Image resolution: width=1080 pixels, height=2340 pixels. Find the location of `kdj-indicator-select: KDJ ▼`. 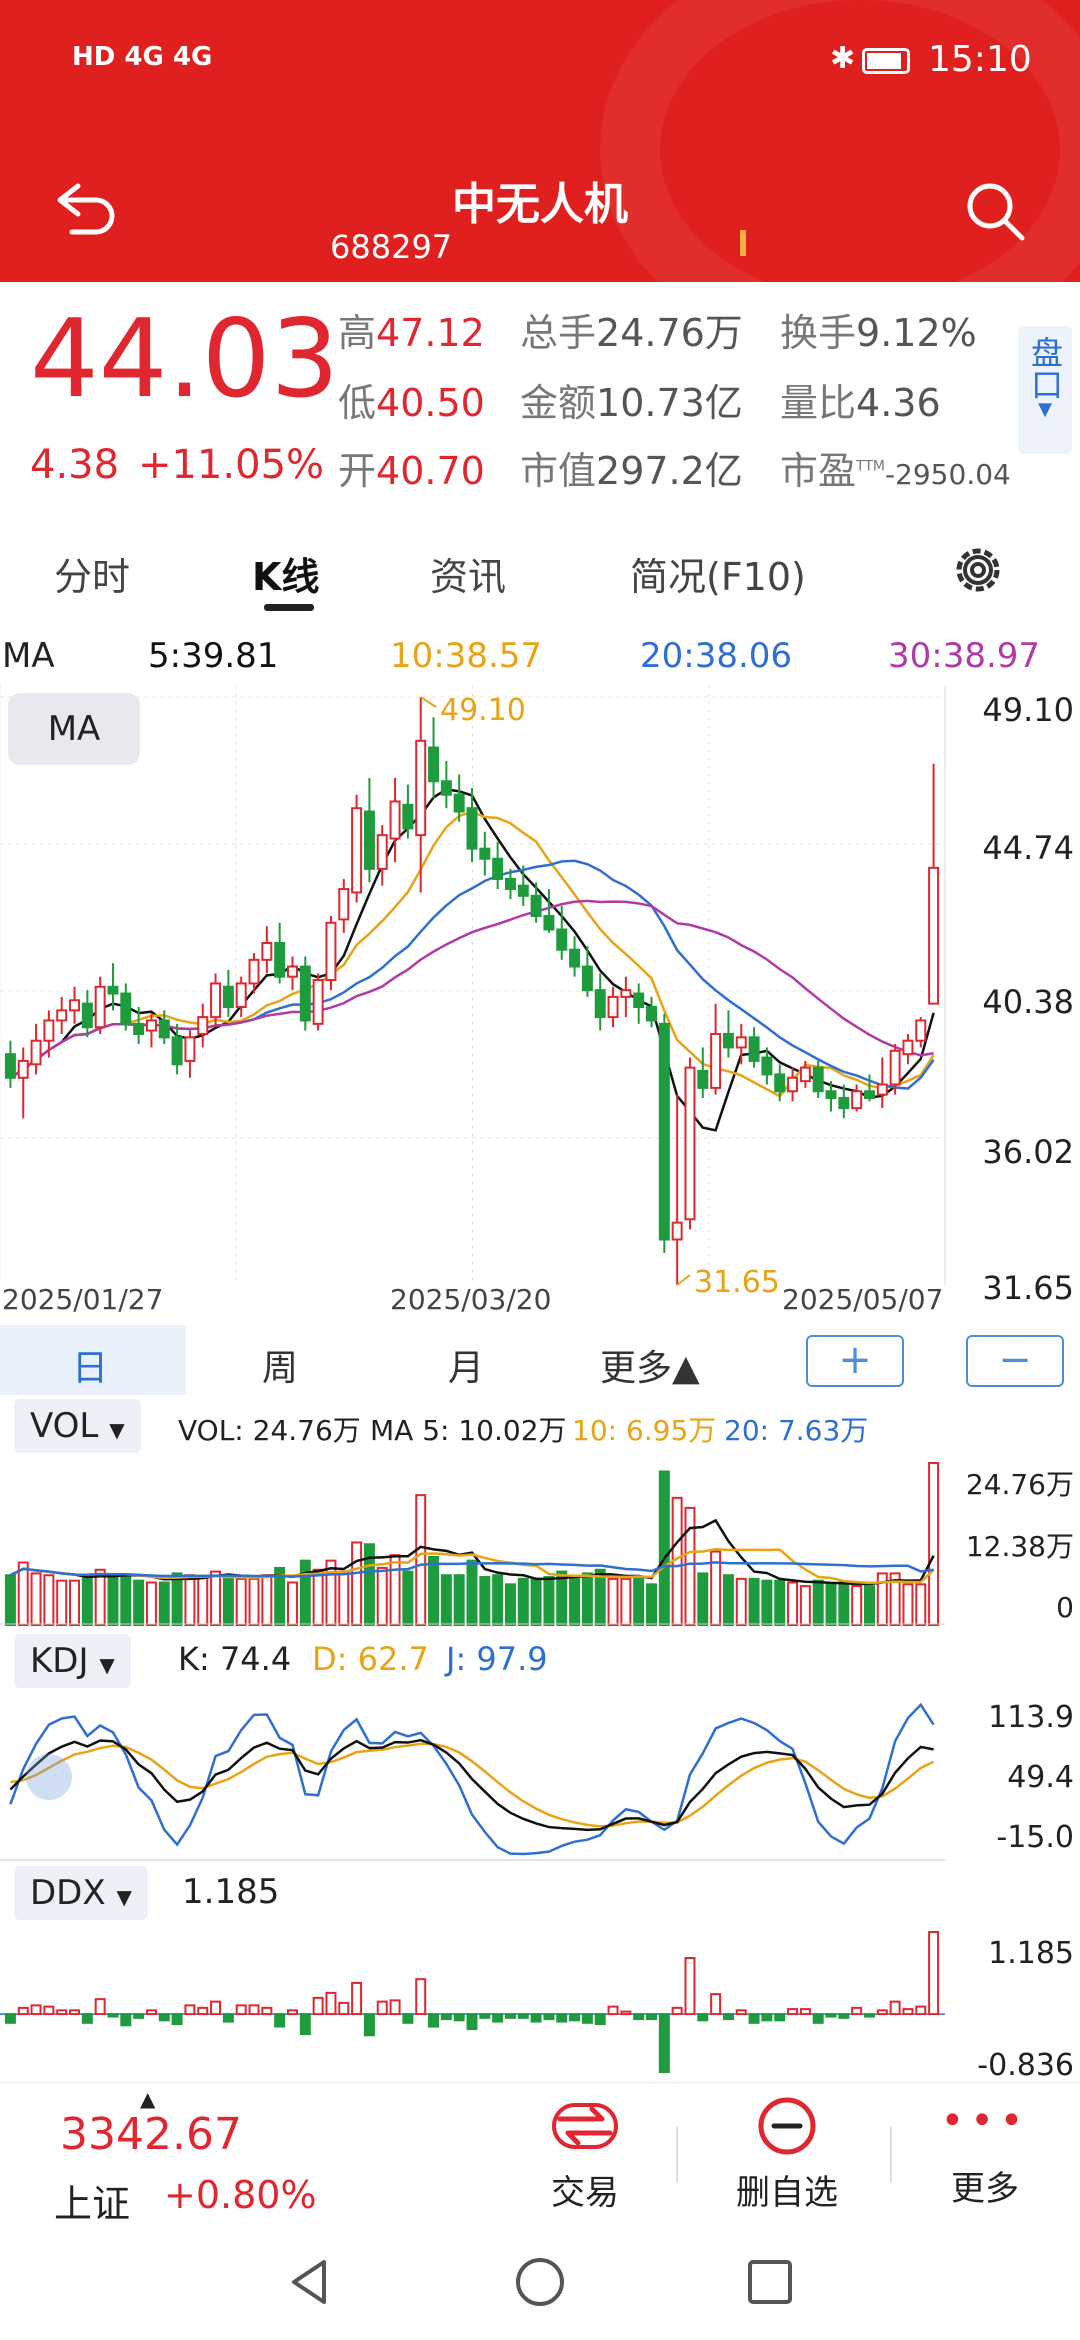

kdj-indicator-select: KDJ ▼ is located at coordinates (72, 1661).